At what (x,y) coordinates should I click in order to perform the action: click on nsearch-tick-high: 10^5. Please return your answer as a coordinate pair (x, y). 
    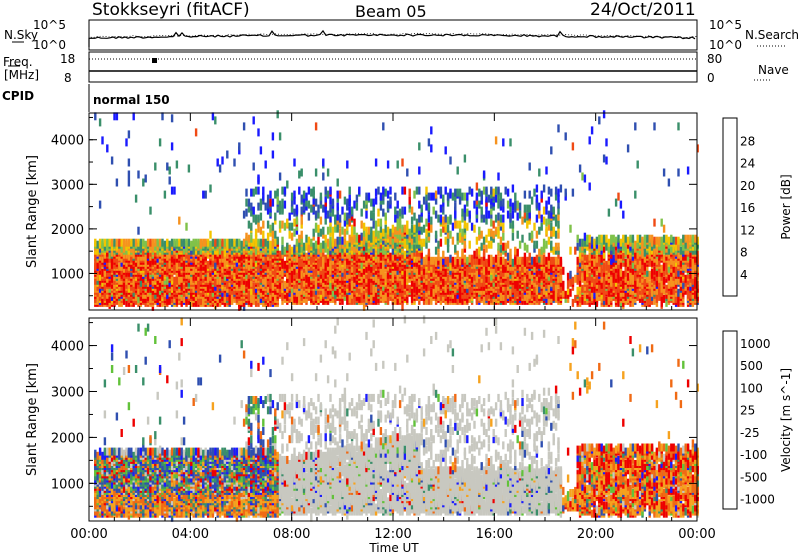
    Looking at the image, I should click on (725, 25).